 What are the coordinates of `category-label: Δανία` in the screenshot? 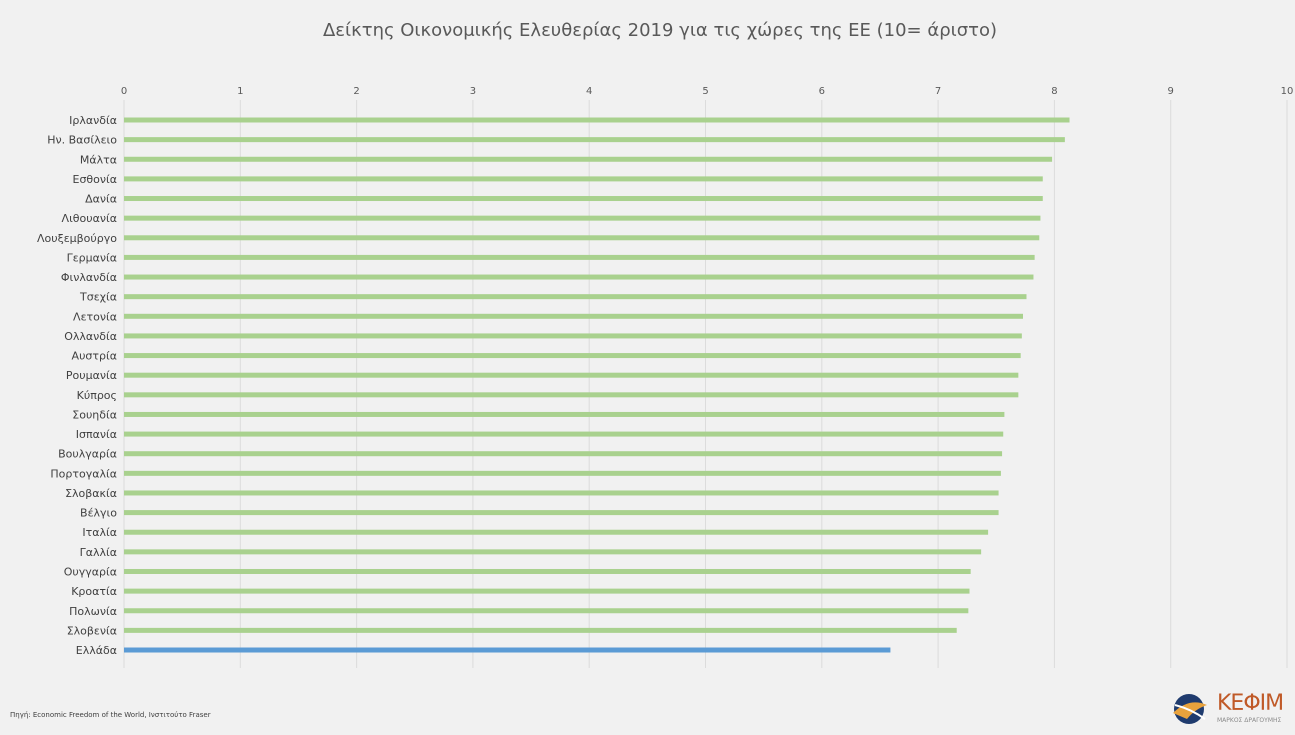 It's located at (101, 199).